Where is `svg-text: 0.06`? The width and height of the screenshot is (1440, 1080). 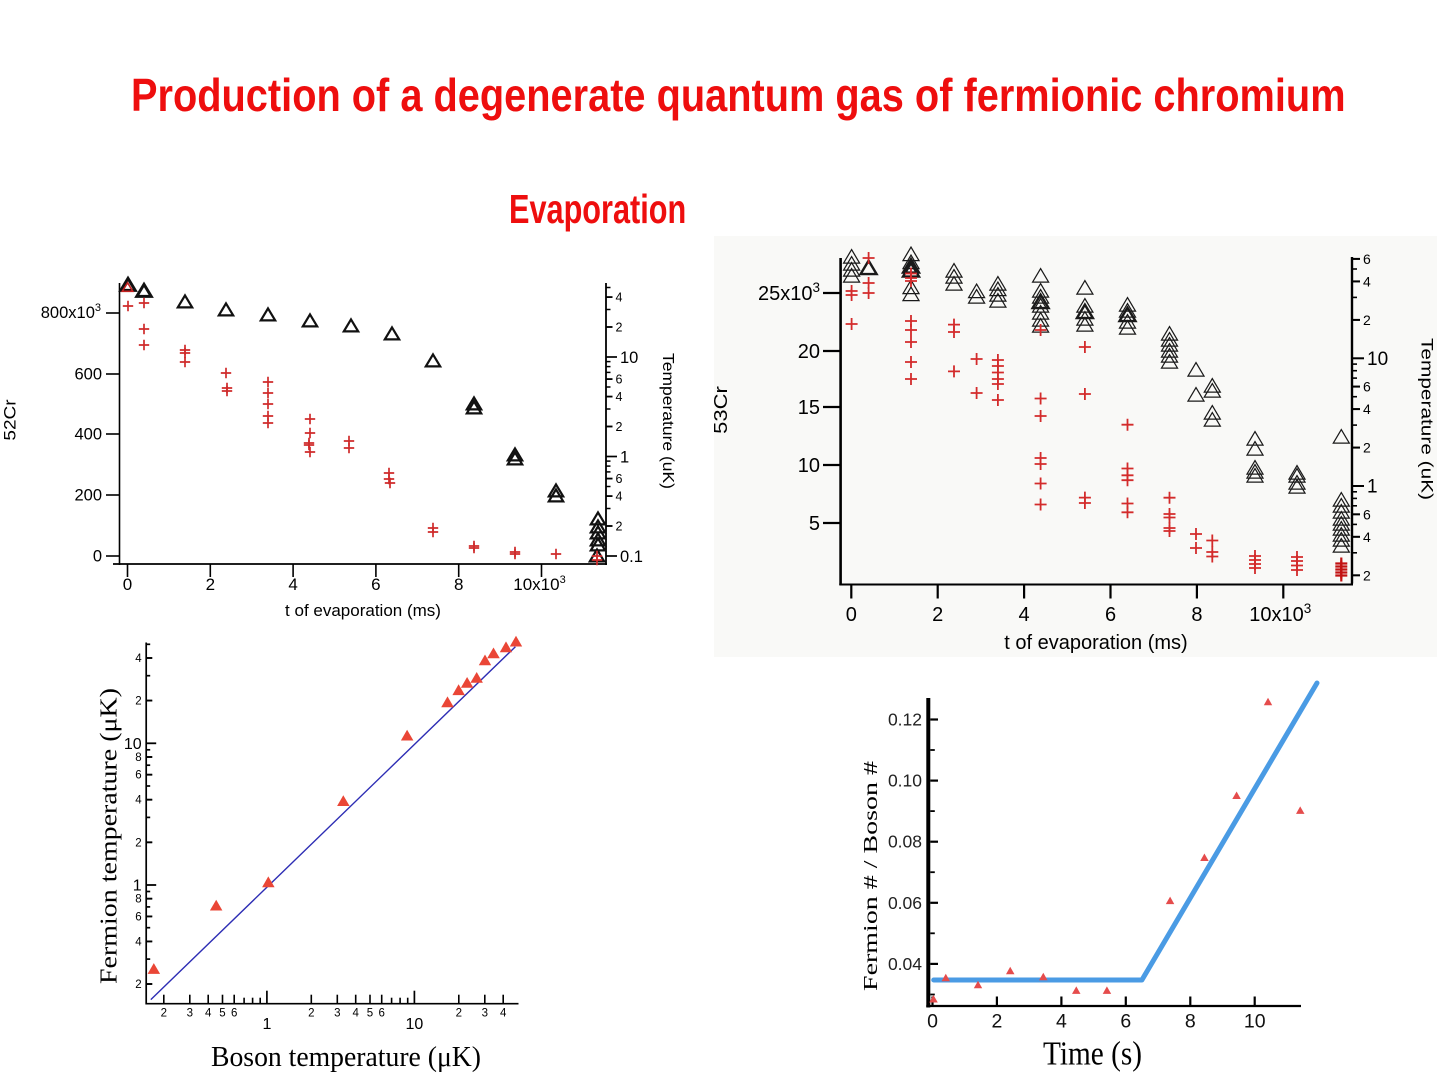 svg-text: 0.06 is located at coordinates (905, 903).